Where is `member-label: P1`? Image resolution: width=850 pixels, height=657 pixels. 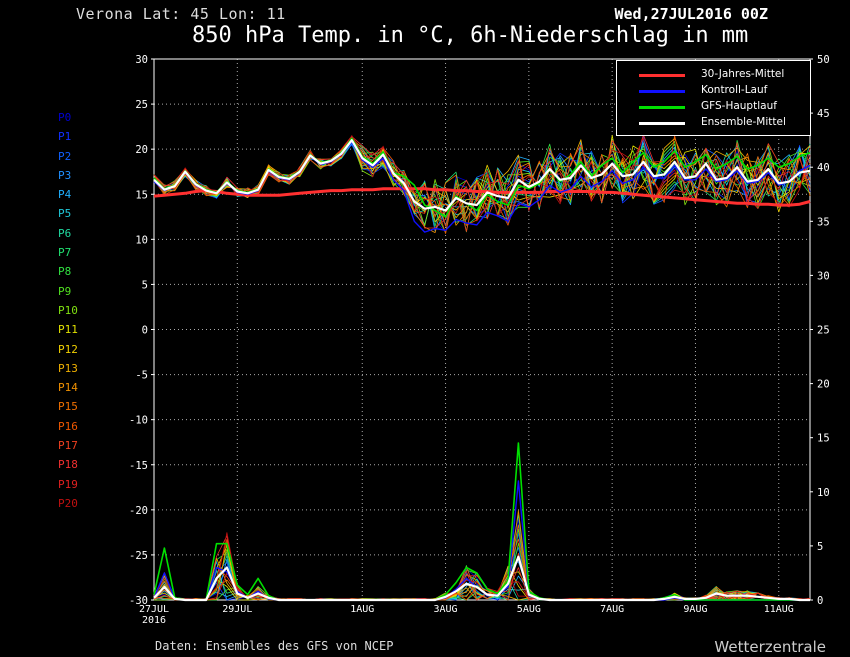
member-label: P1 is located at coordinates (65, 137).